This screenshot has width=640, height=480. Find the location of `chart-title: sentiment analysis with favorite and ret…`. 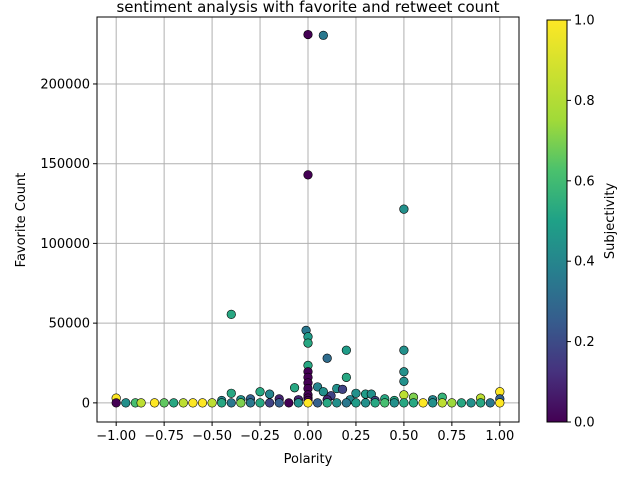

chart-title: sentiment analysis with favorite and ret… is located at coordinates (307, 8).